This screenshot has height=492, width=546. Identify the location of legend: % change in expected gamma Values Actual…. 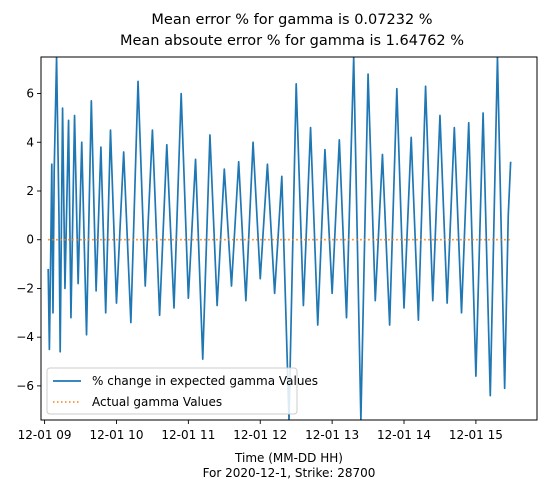
(182, 391).